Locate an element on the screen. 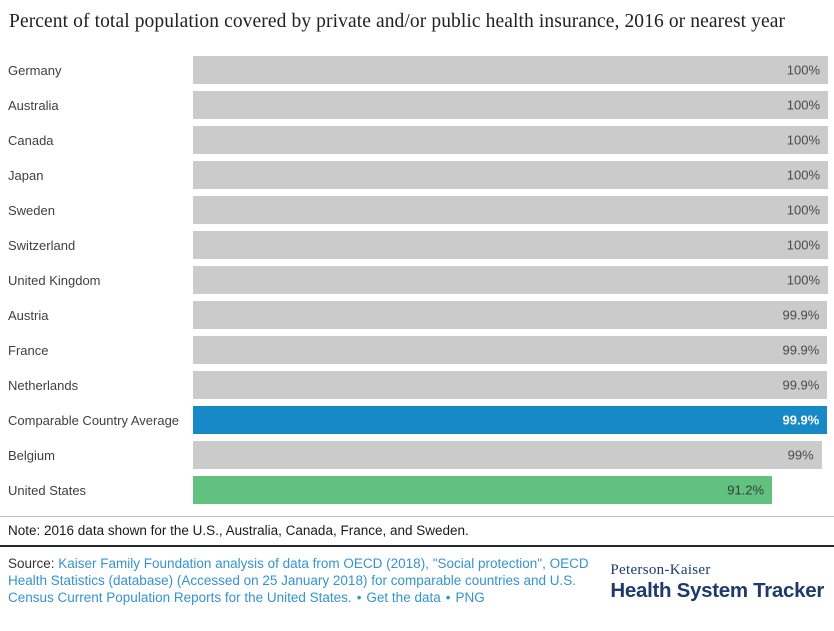 This screenshot has height=631, width=834. row-label: Austria is located at coordinates (28, 315).